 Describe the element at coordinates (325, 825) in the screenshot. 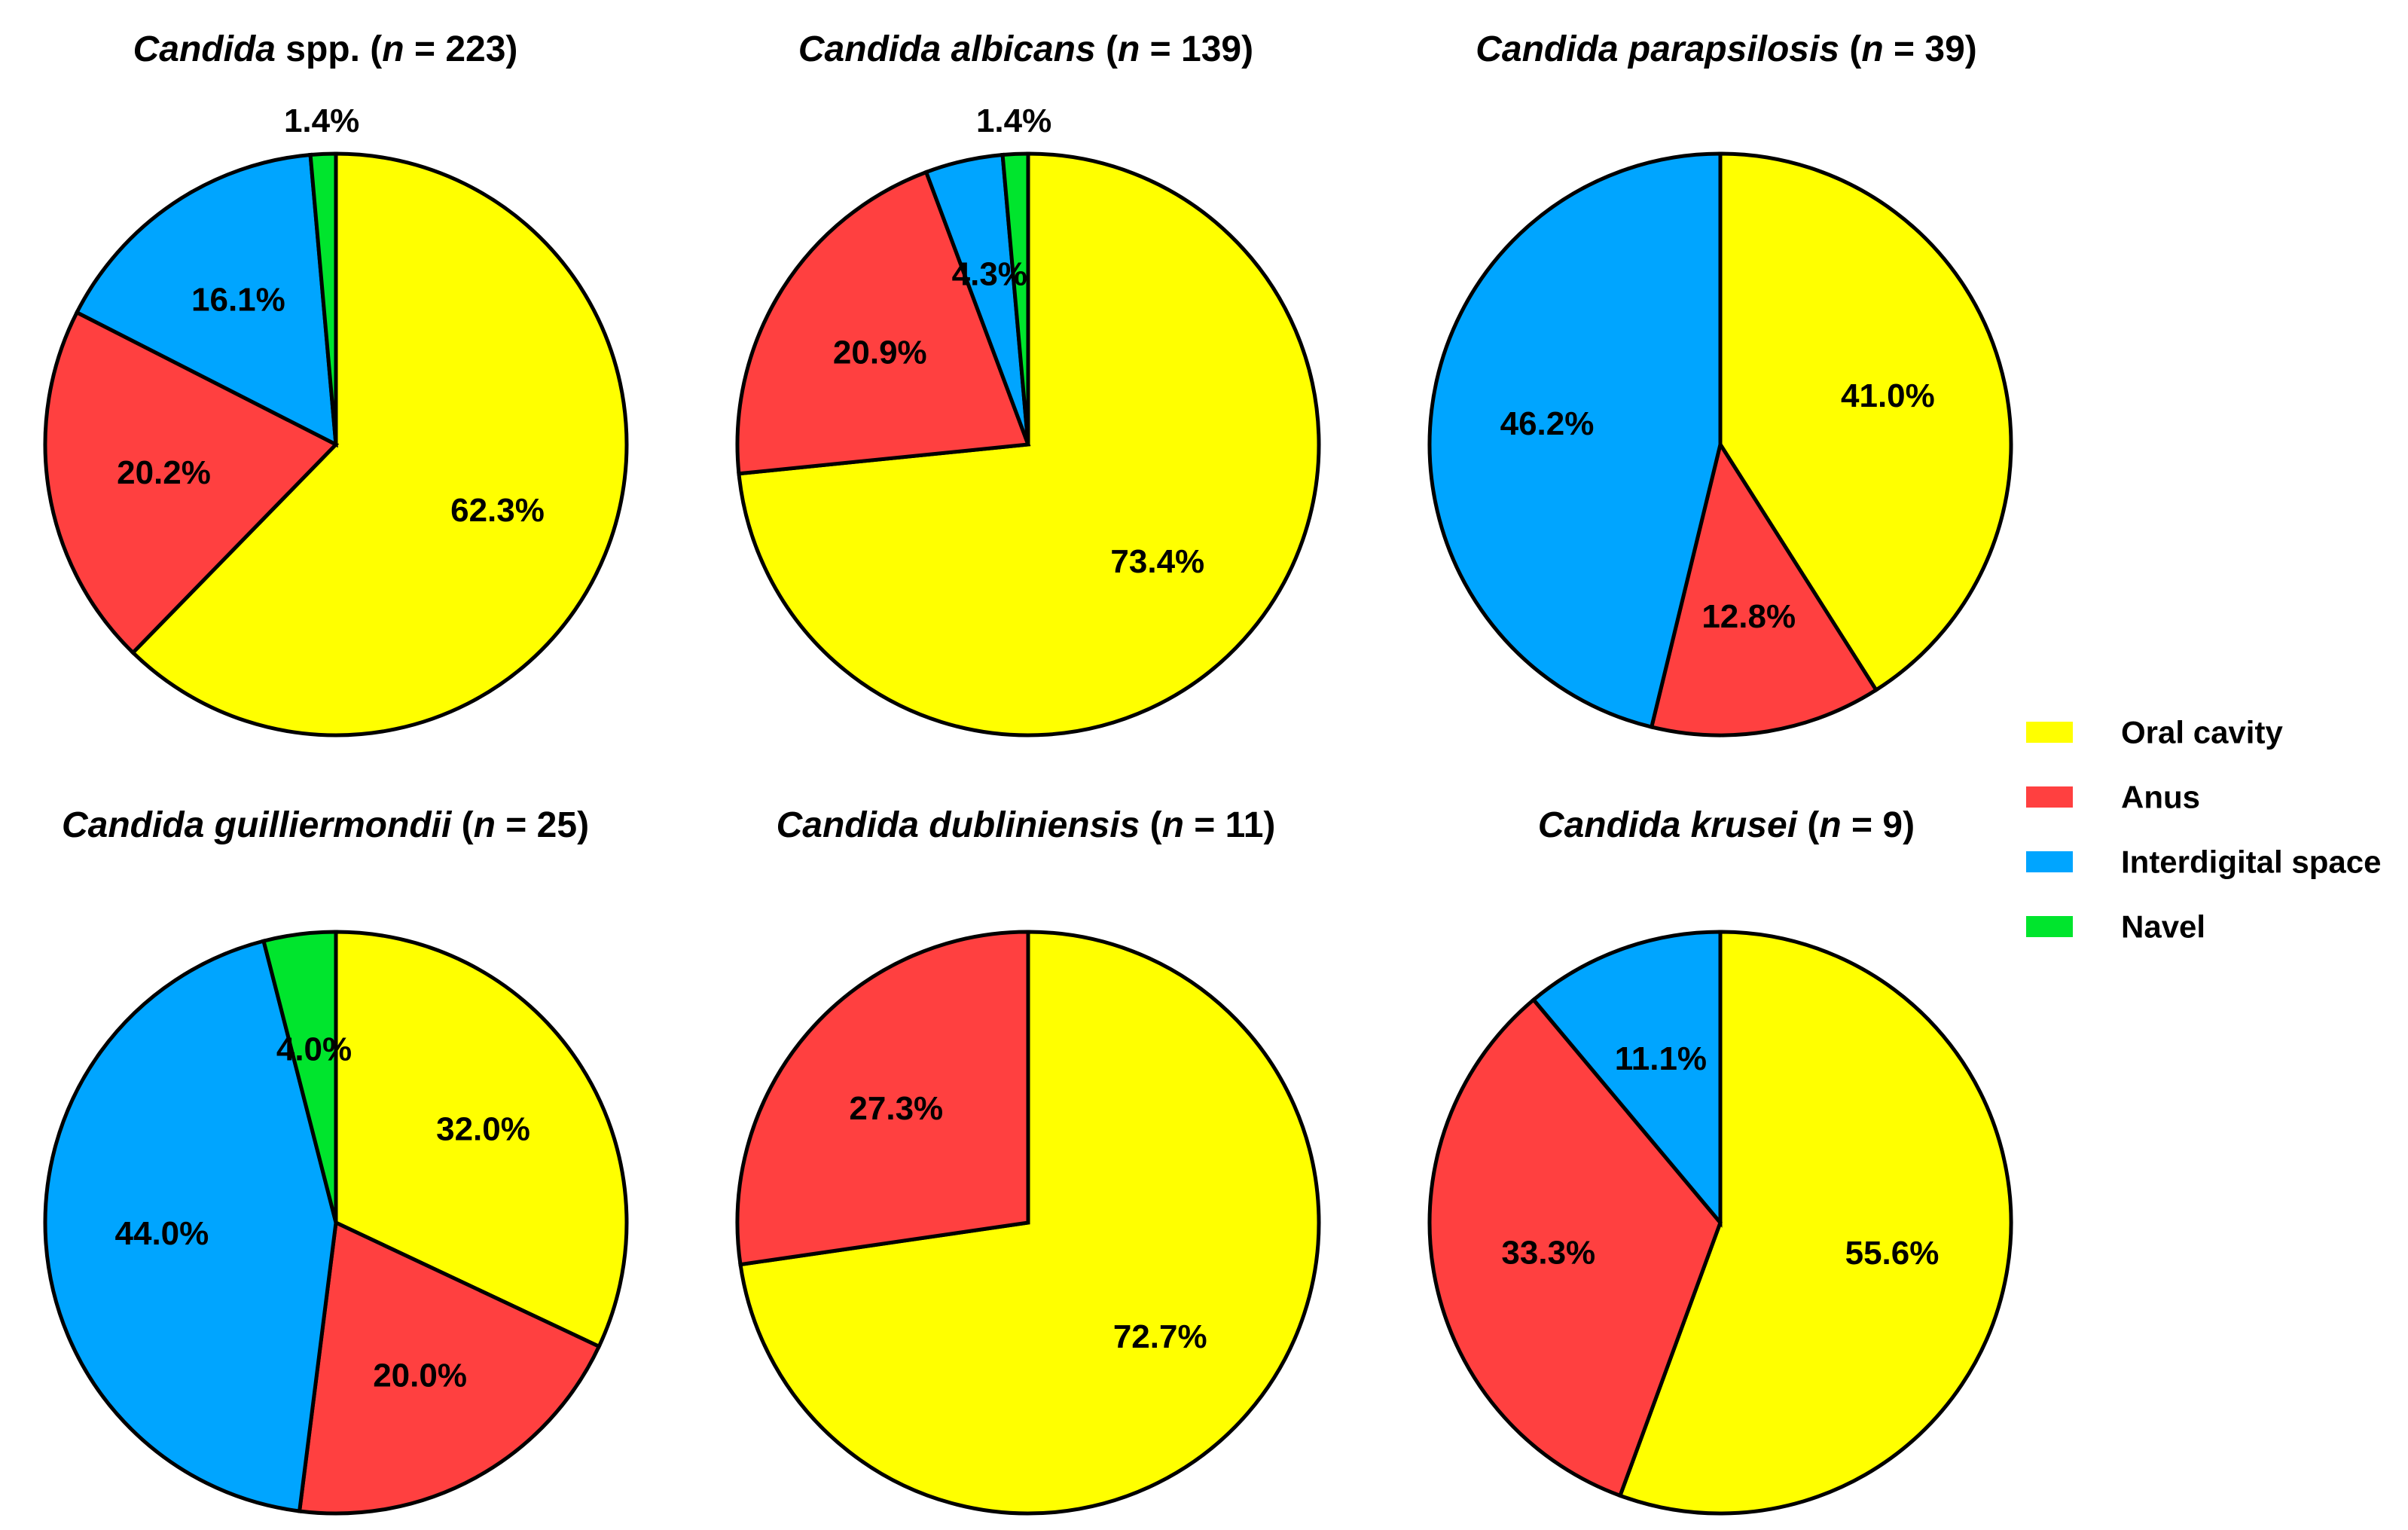

I see `chart-title-4: Candida guilliermondii (n = 25)` at that location.